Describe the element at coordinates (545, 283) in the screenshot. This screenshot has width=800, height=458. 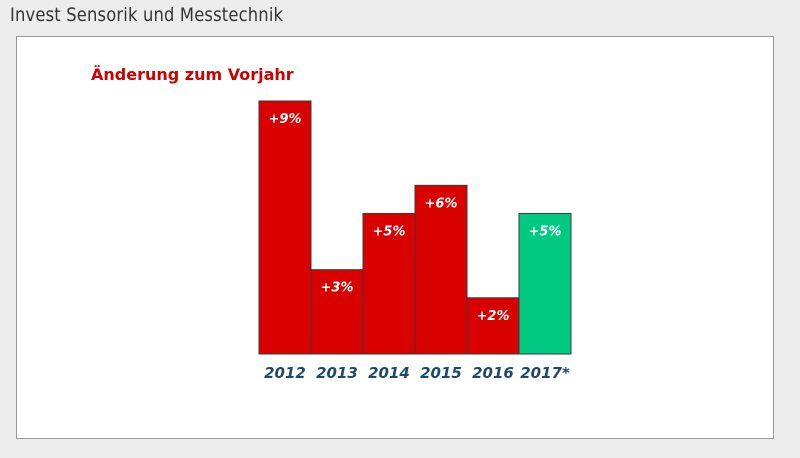
I see `bar-2017` at that location.